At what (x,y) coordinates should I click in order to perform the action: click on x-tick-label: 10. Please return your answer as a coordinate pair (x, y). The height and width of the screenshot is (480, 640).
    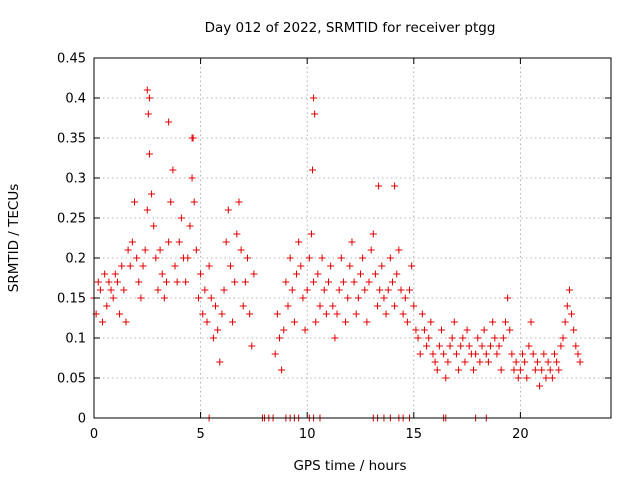
    Looking at the image, I should click on (307, 434).